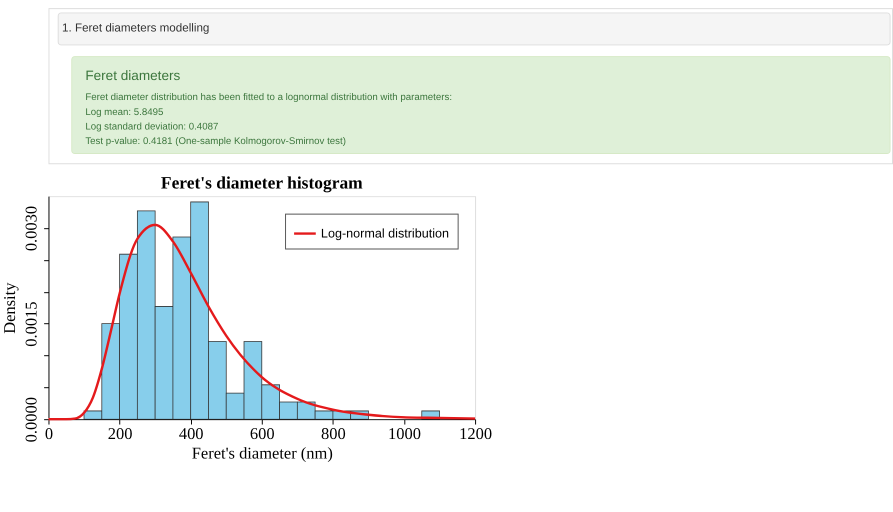  I want to click on x-tick-label: 1000, so click(404, 434).